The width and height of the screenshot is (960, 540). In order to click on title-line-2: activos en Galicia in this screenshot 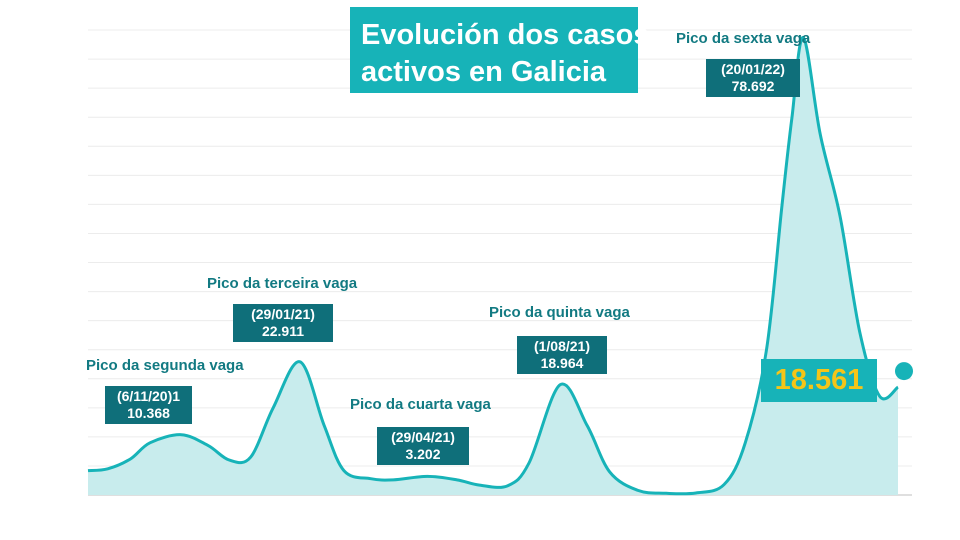, I will do `click(484, 72)`.